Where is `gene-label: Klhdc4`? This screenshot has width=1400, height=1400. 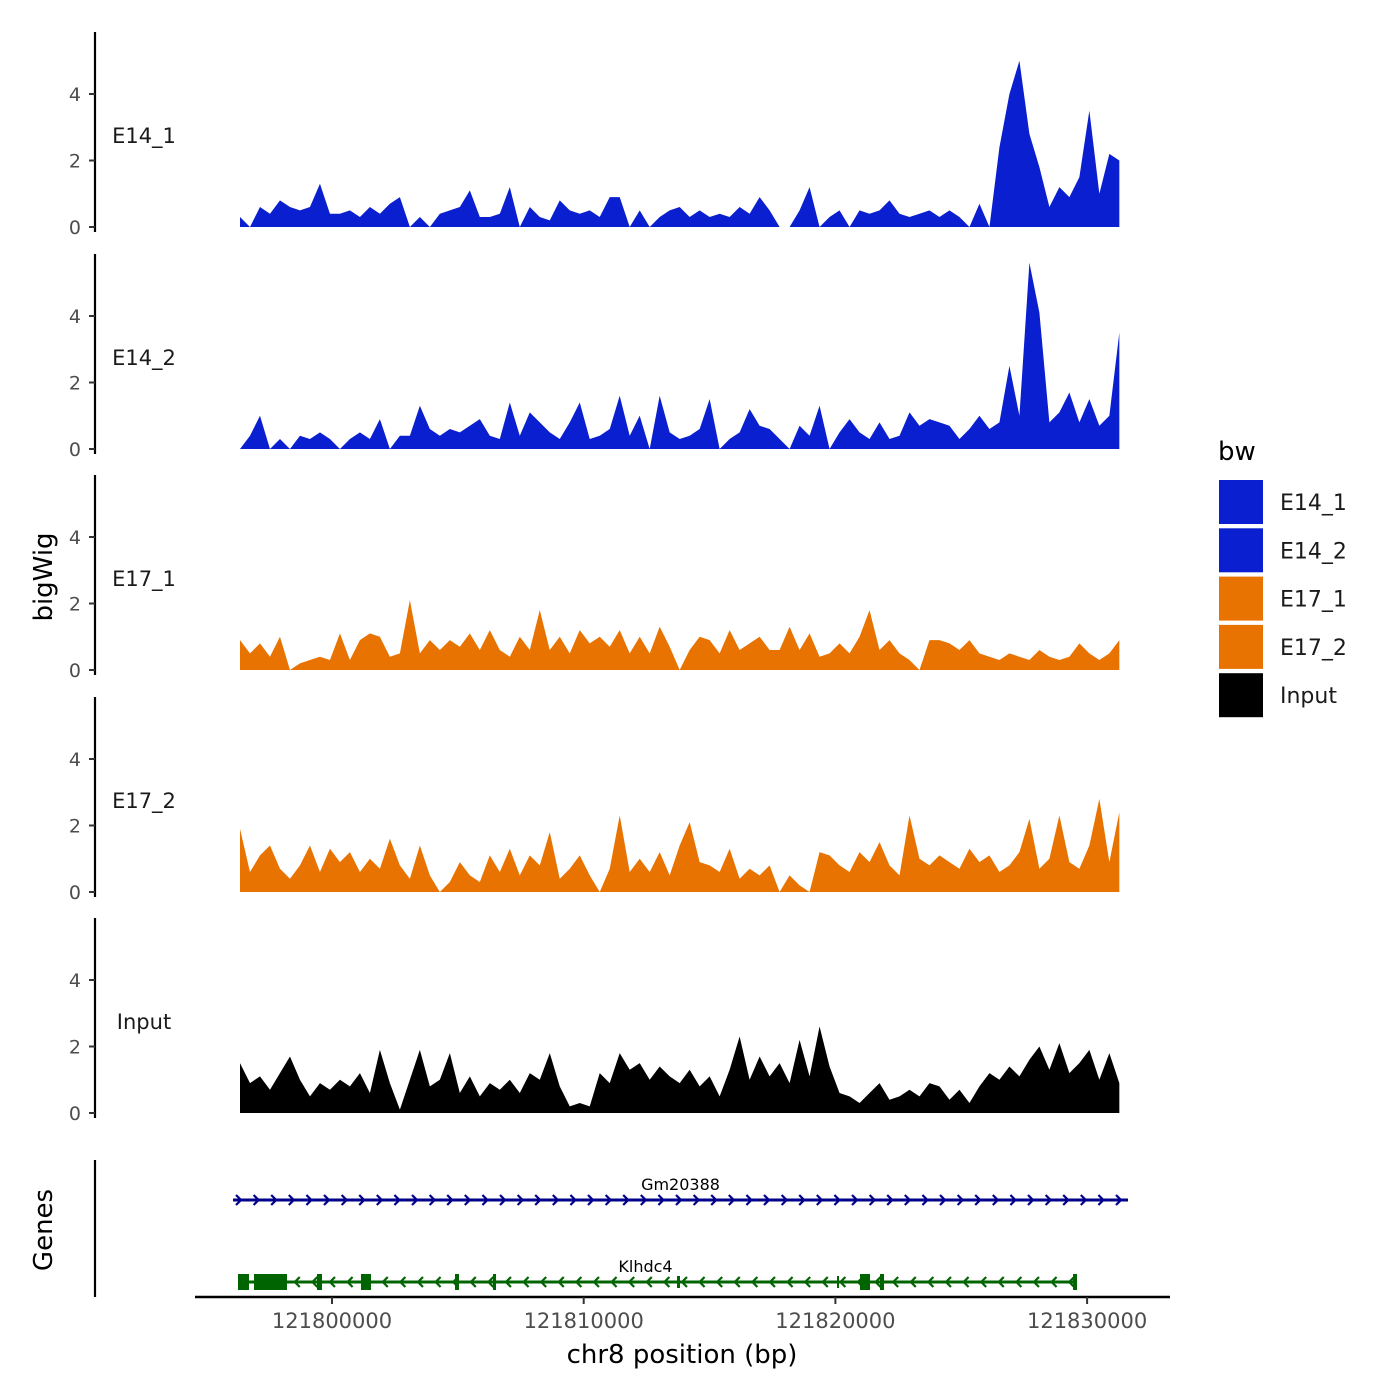
gene-label: Klhdc4 is located at coordinates (645, 1266).